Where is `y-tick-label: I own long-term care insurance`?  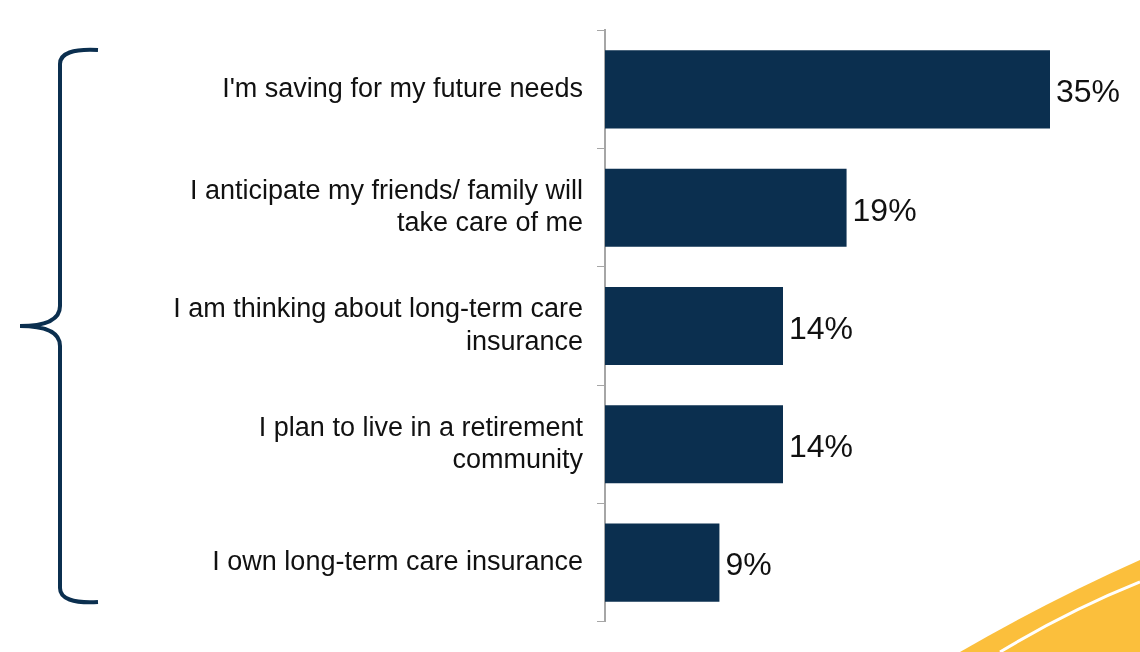 y-tick-label: I own long-term care insurance is located at coordinates (397, 561).